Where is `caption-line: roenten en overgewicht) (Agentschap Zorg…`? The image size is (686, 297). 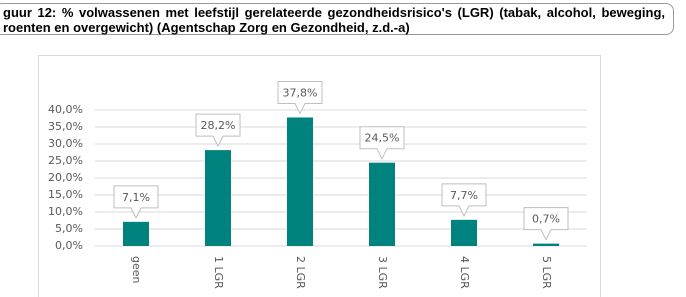 caption-line: roenten en overgewicht) (Agentschap Zorg… is located at coordinates (206, 27).